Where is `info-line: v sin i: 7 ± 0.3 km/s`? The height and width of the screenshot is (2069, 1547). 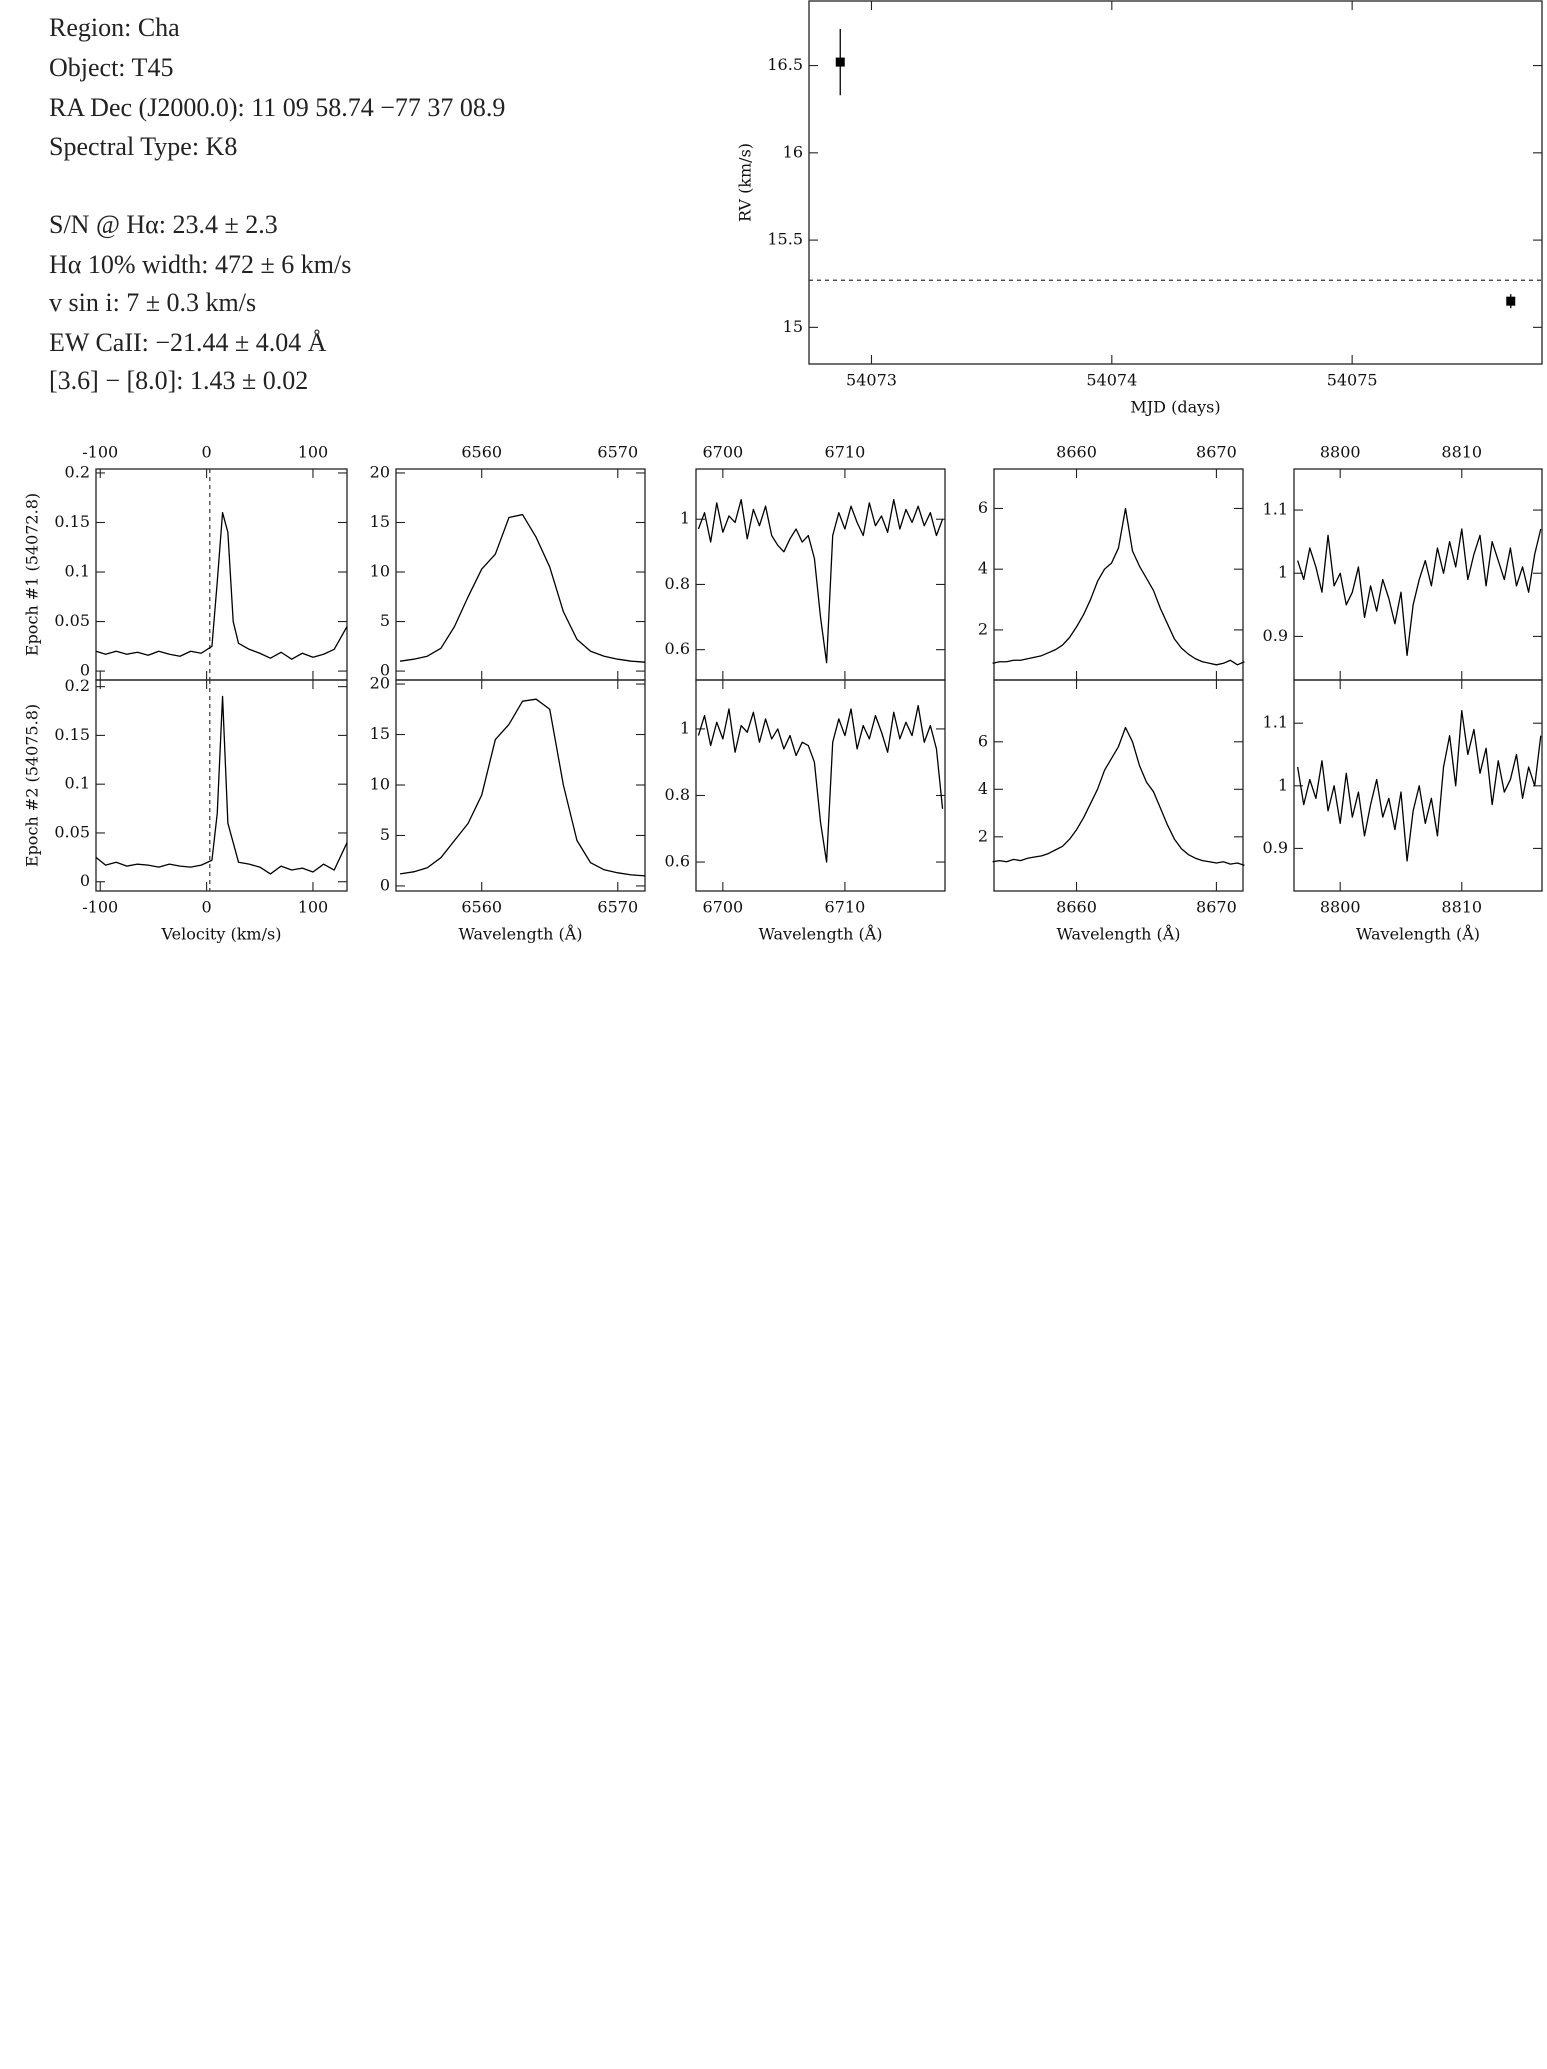 info-line: v sin i: 7 ± 0.3 km/s is located at coordinates (152, 302).